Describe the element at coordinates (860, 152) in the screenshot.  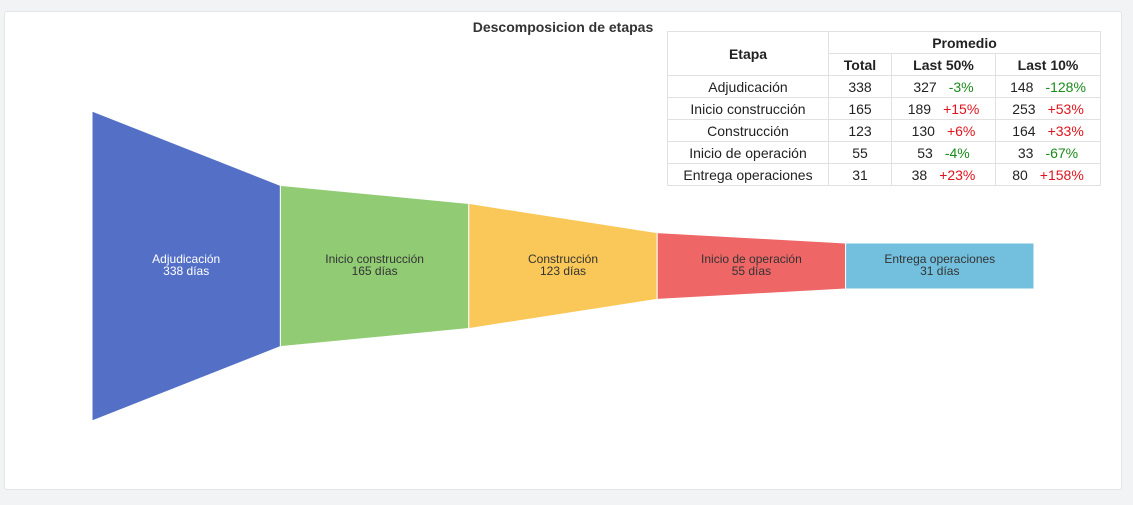
I see `cell-total: 55` at that location.